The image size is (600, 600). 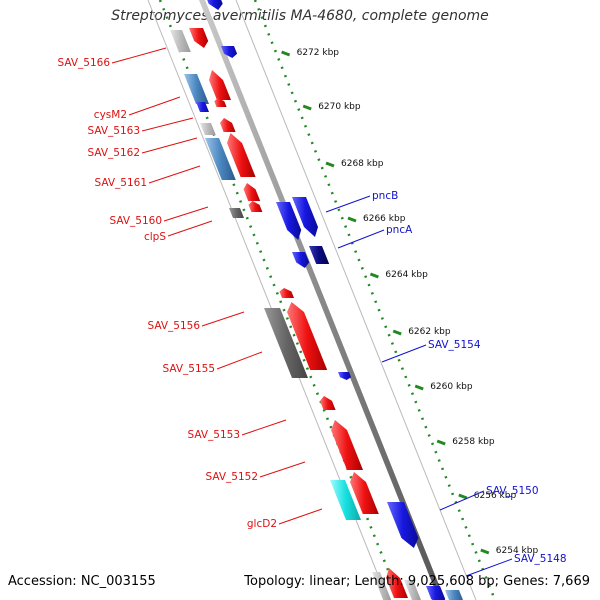 I want to click on gene-label: SAV_5154, so click(x=454, y=345).